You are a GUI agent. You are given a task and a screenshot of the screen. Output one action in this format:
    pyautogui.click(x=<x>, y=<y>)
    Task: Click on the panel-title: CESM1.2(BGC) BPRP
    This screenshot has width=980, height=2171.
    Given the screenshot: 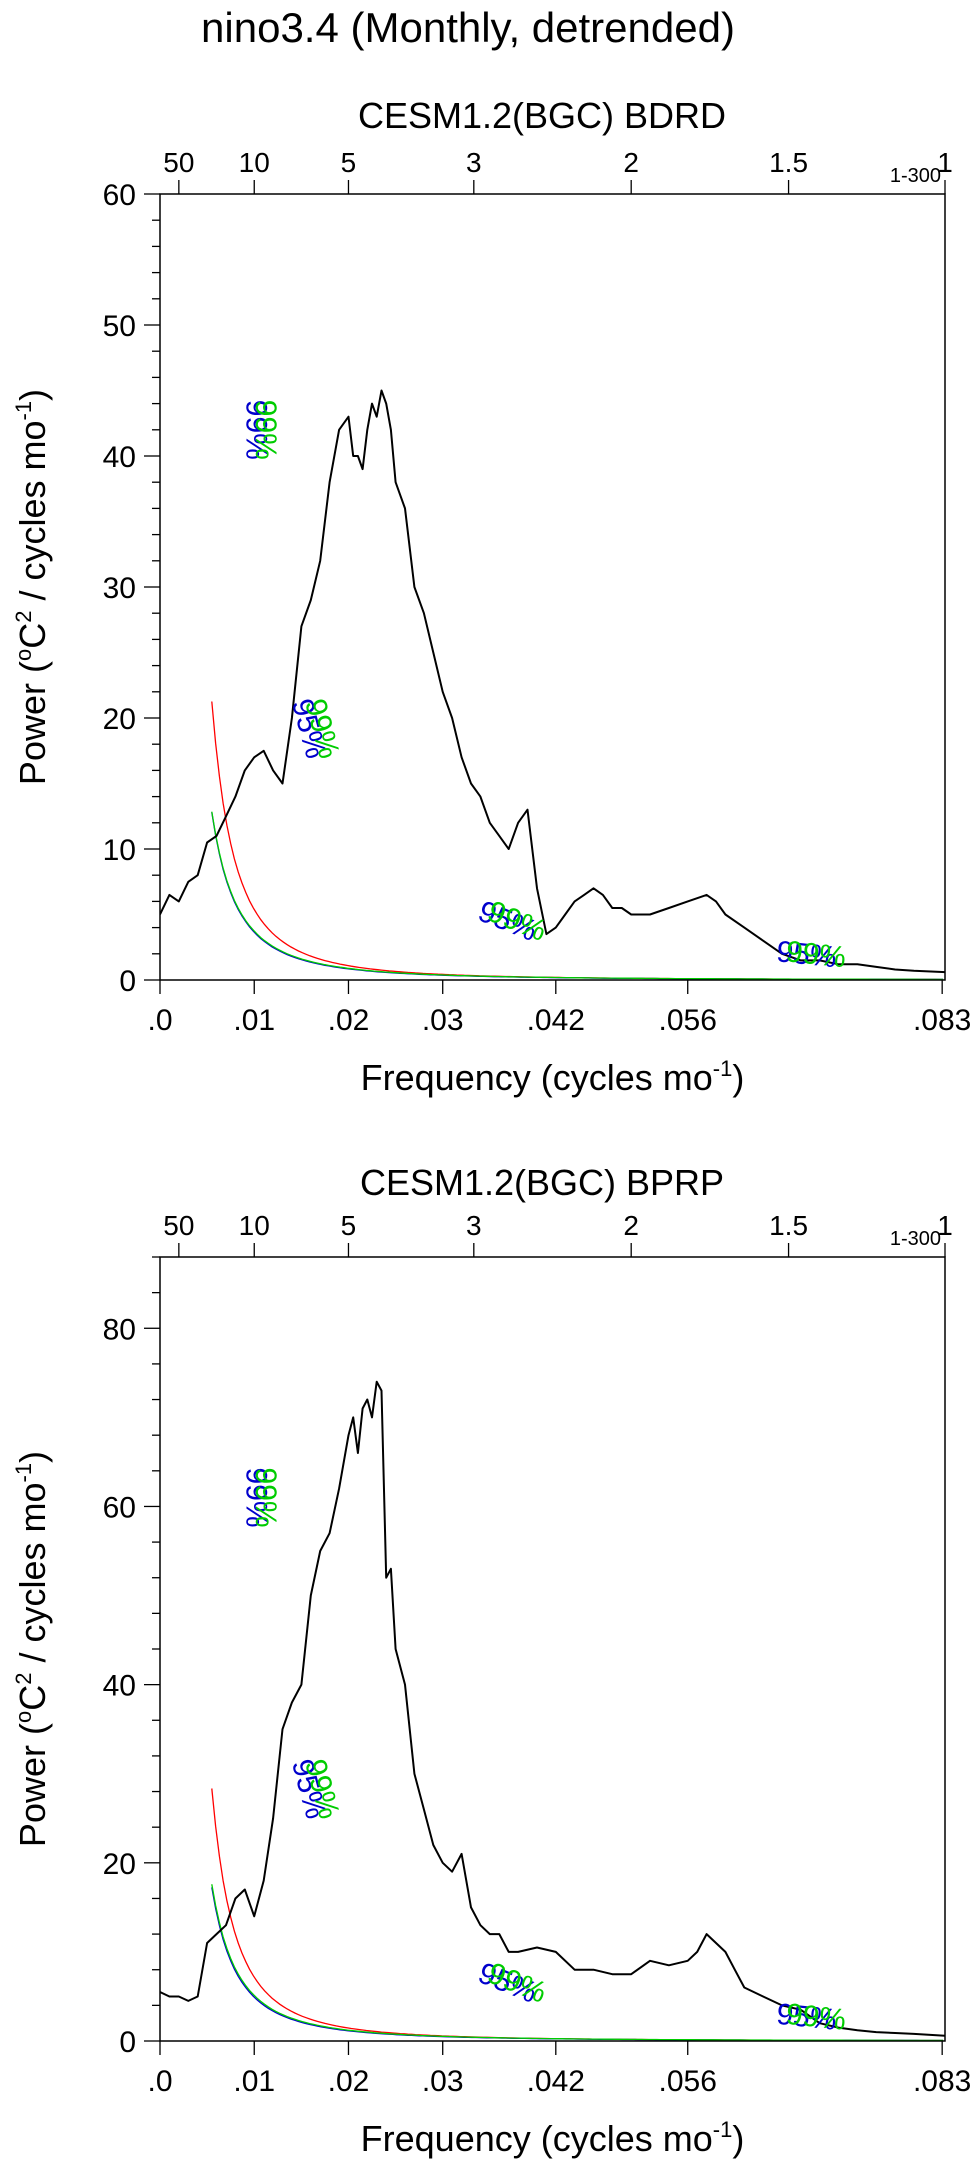 What is the action you would take?
    pyautogui.click(x=542, y=1182)
    